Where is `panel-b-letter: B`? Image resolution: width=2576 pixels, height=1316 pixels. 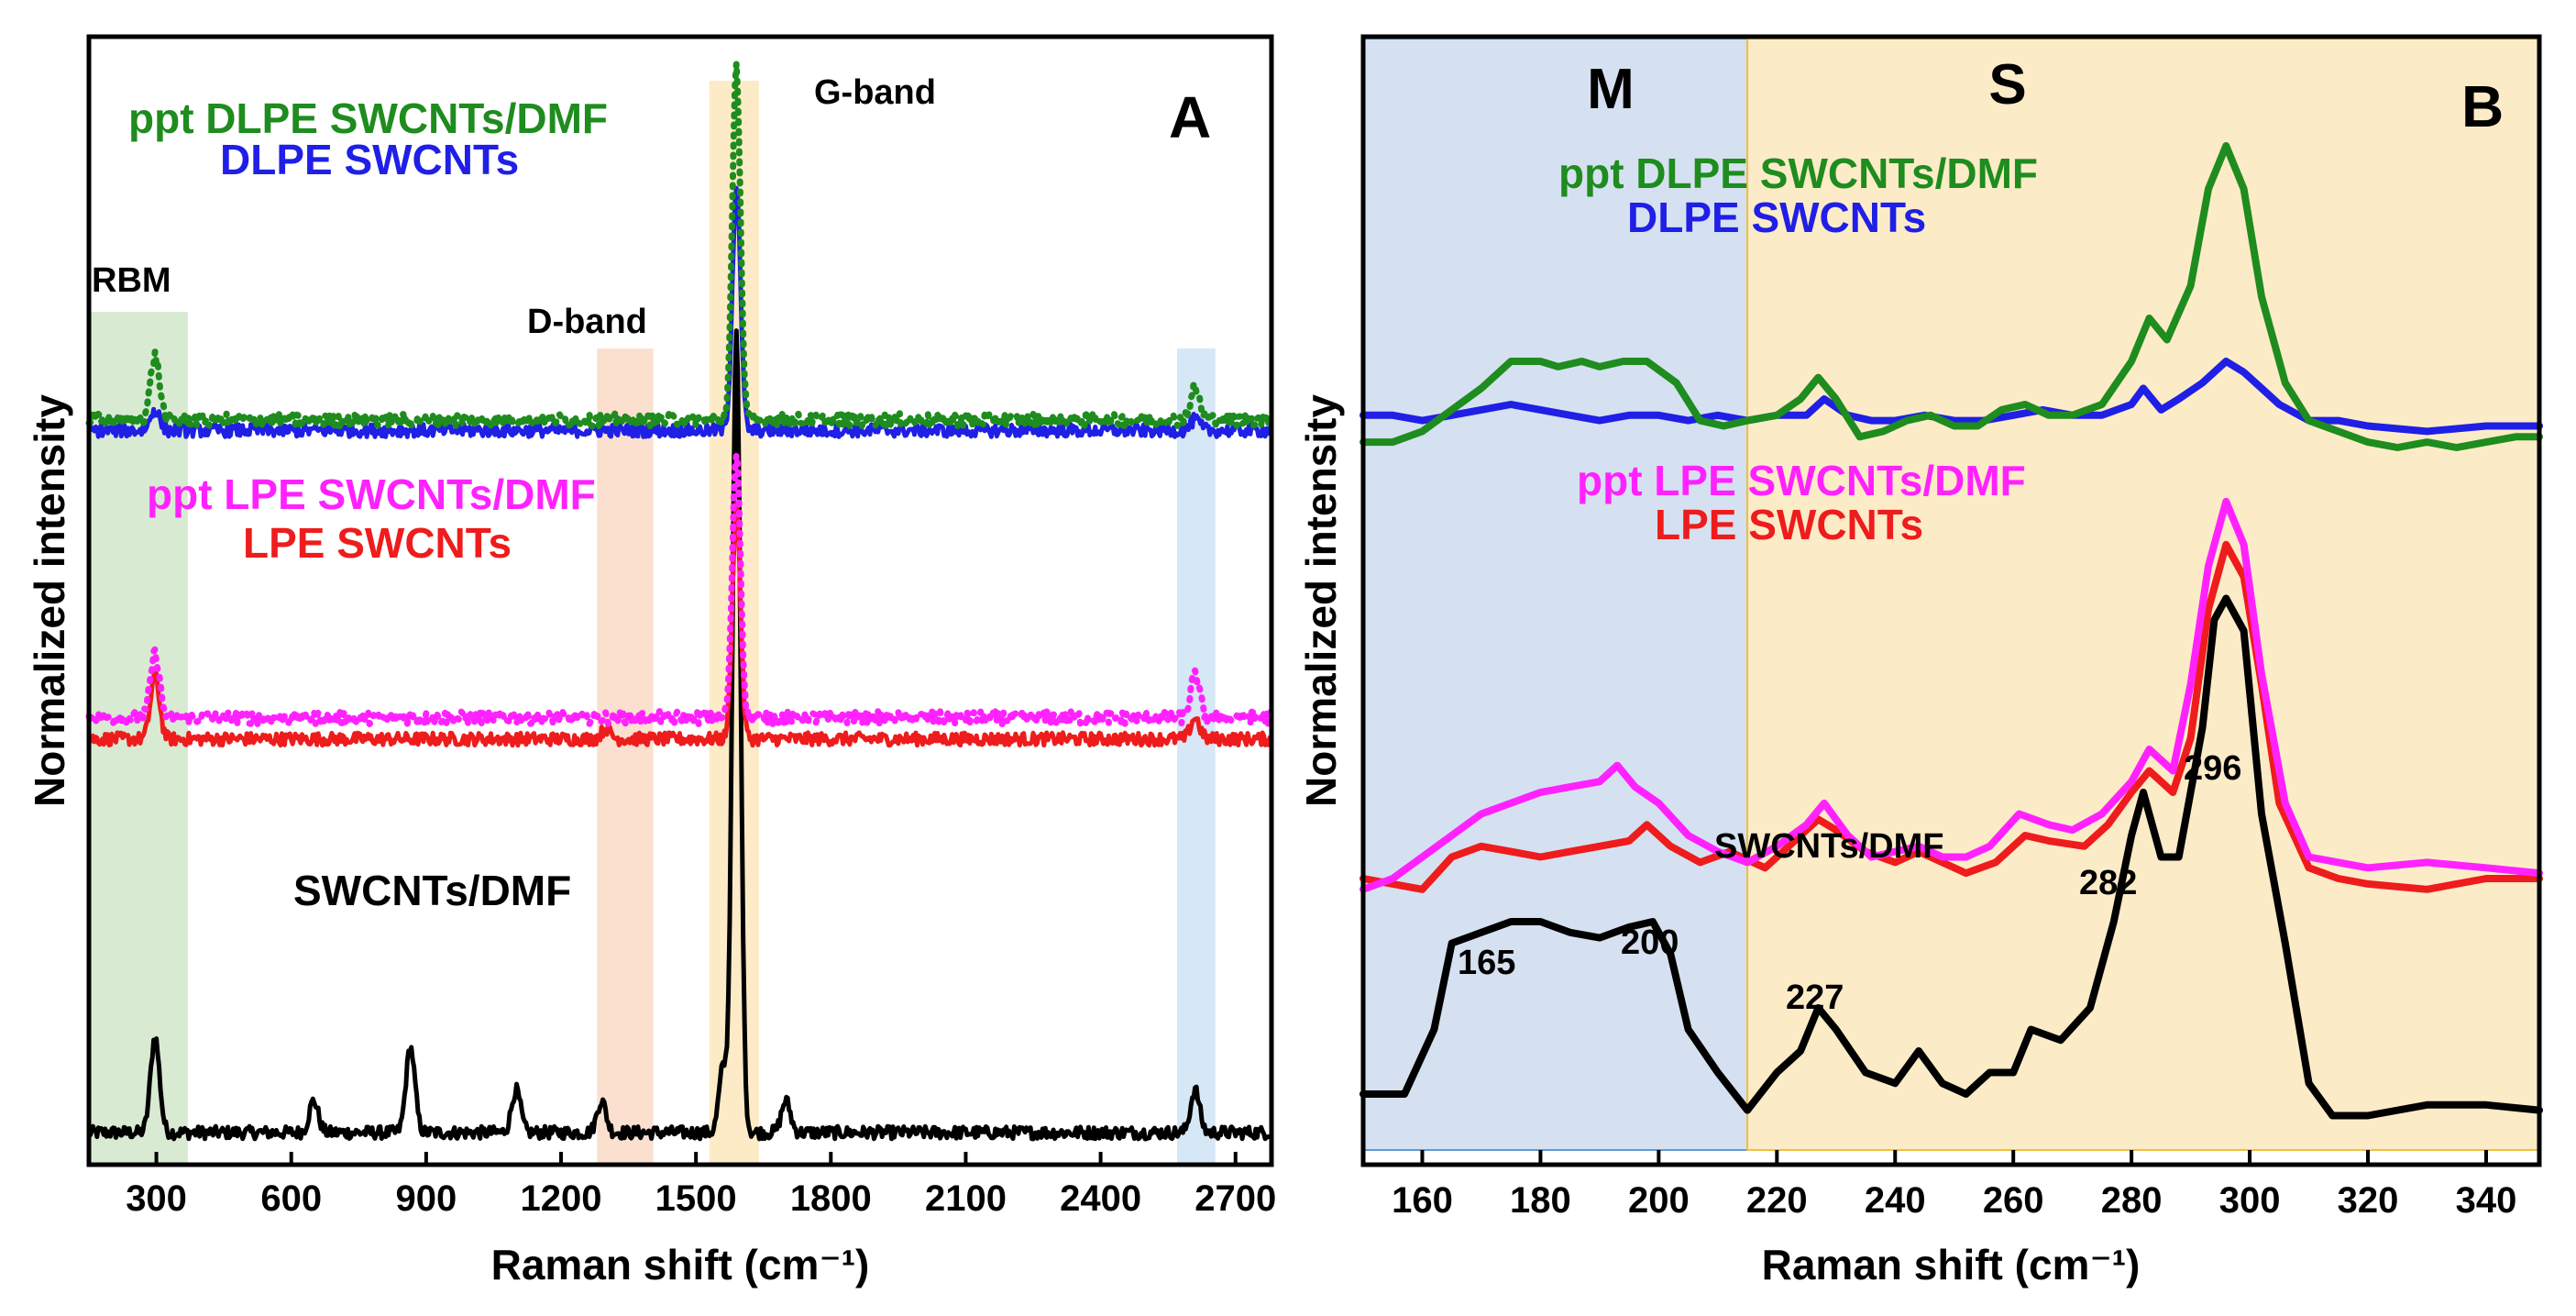
panel-b-letter: B is located at coordinates (2482, 106).